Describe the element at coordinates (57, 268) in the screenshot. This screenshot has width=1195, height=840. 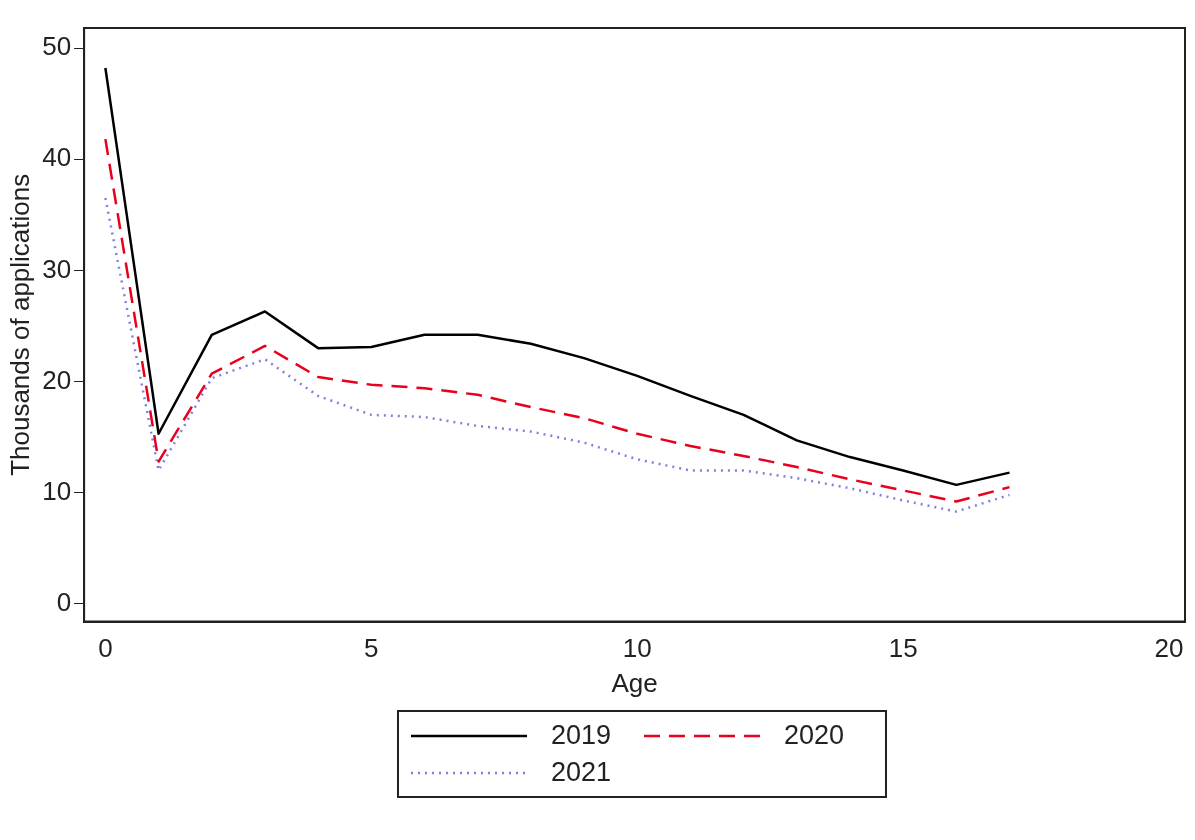
I see `y-tick-label: 30` at that location.